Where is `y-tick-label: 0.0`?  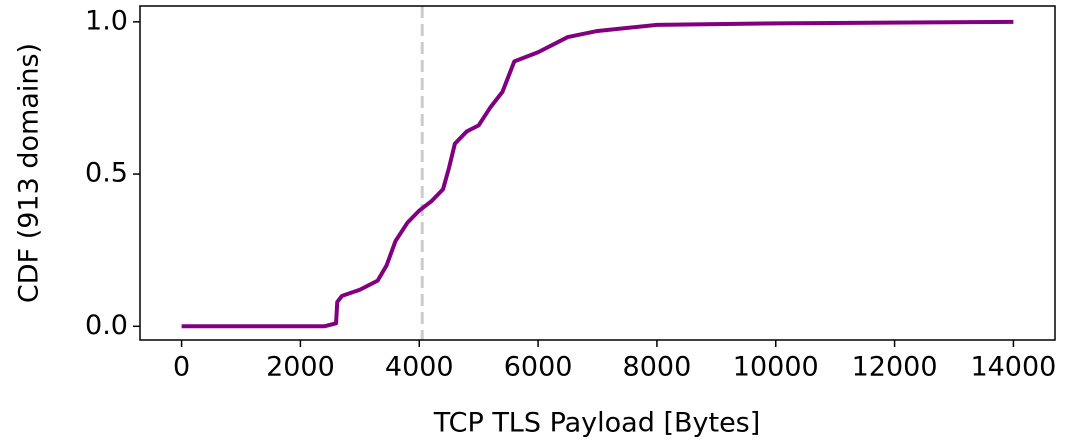
y-tick-label: 0.0 is located at coordinates (106, 325).